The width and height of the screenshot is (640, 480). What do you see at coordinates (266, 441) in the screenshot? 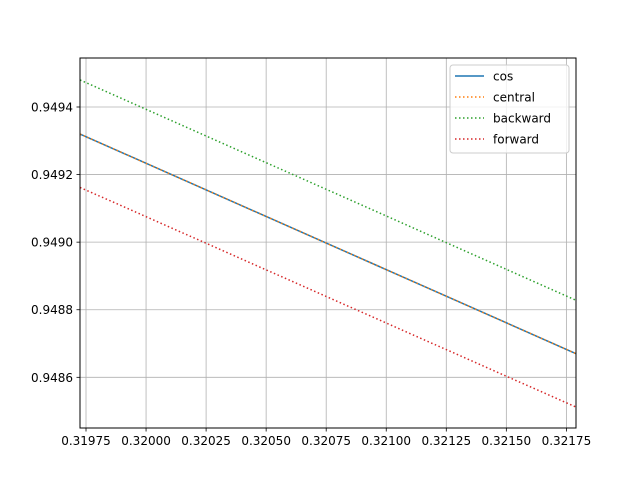
I see `x-tick-label: 0.32050` at bounding box center [266, 441].